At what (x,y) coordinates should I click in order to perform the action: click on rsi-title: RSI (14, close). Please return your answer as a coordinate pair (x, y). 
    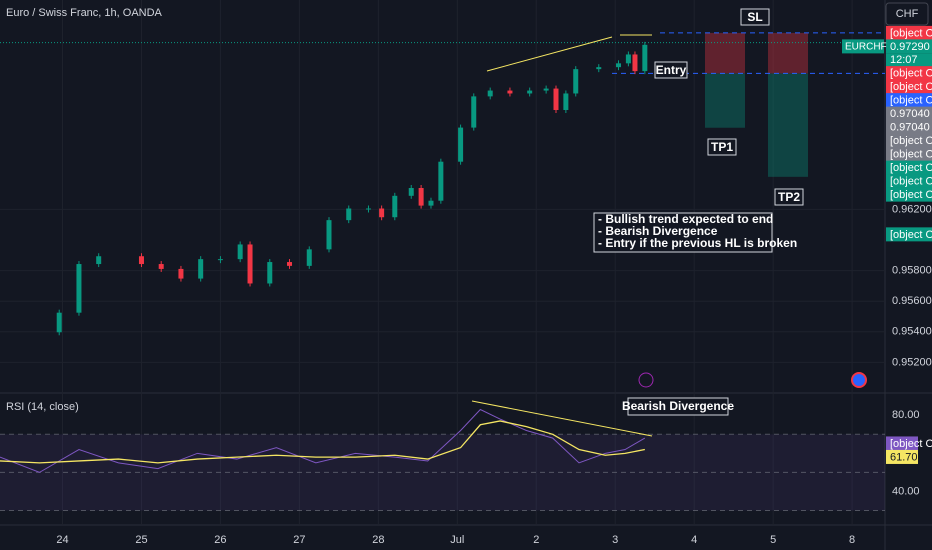
    Looking at the image, I should click on (42, 407).